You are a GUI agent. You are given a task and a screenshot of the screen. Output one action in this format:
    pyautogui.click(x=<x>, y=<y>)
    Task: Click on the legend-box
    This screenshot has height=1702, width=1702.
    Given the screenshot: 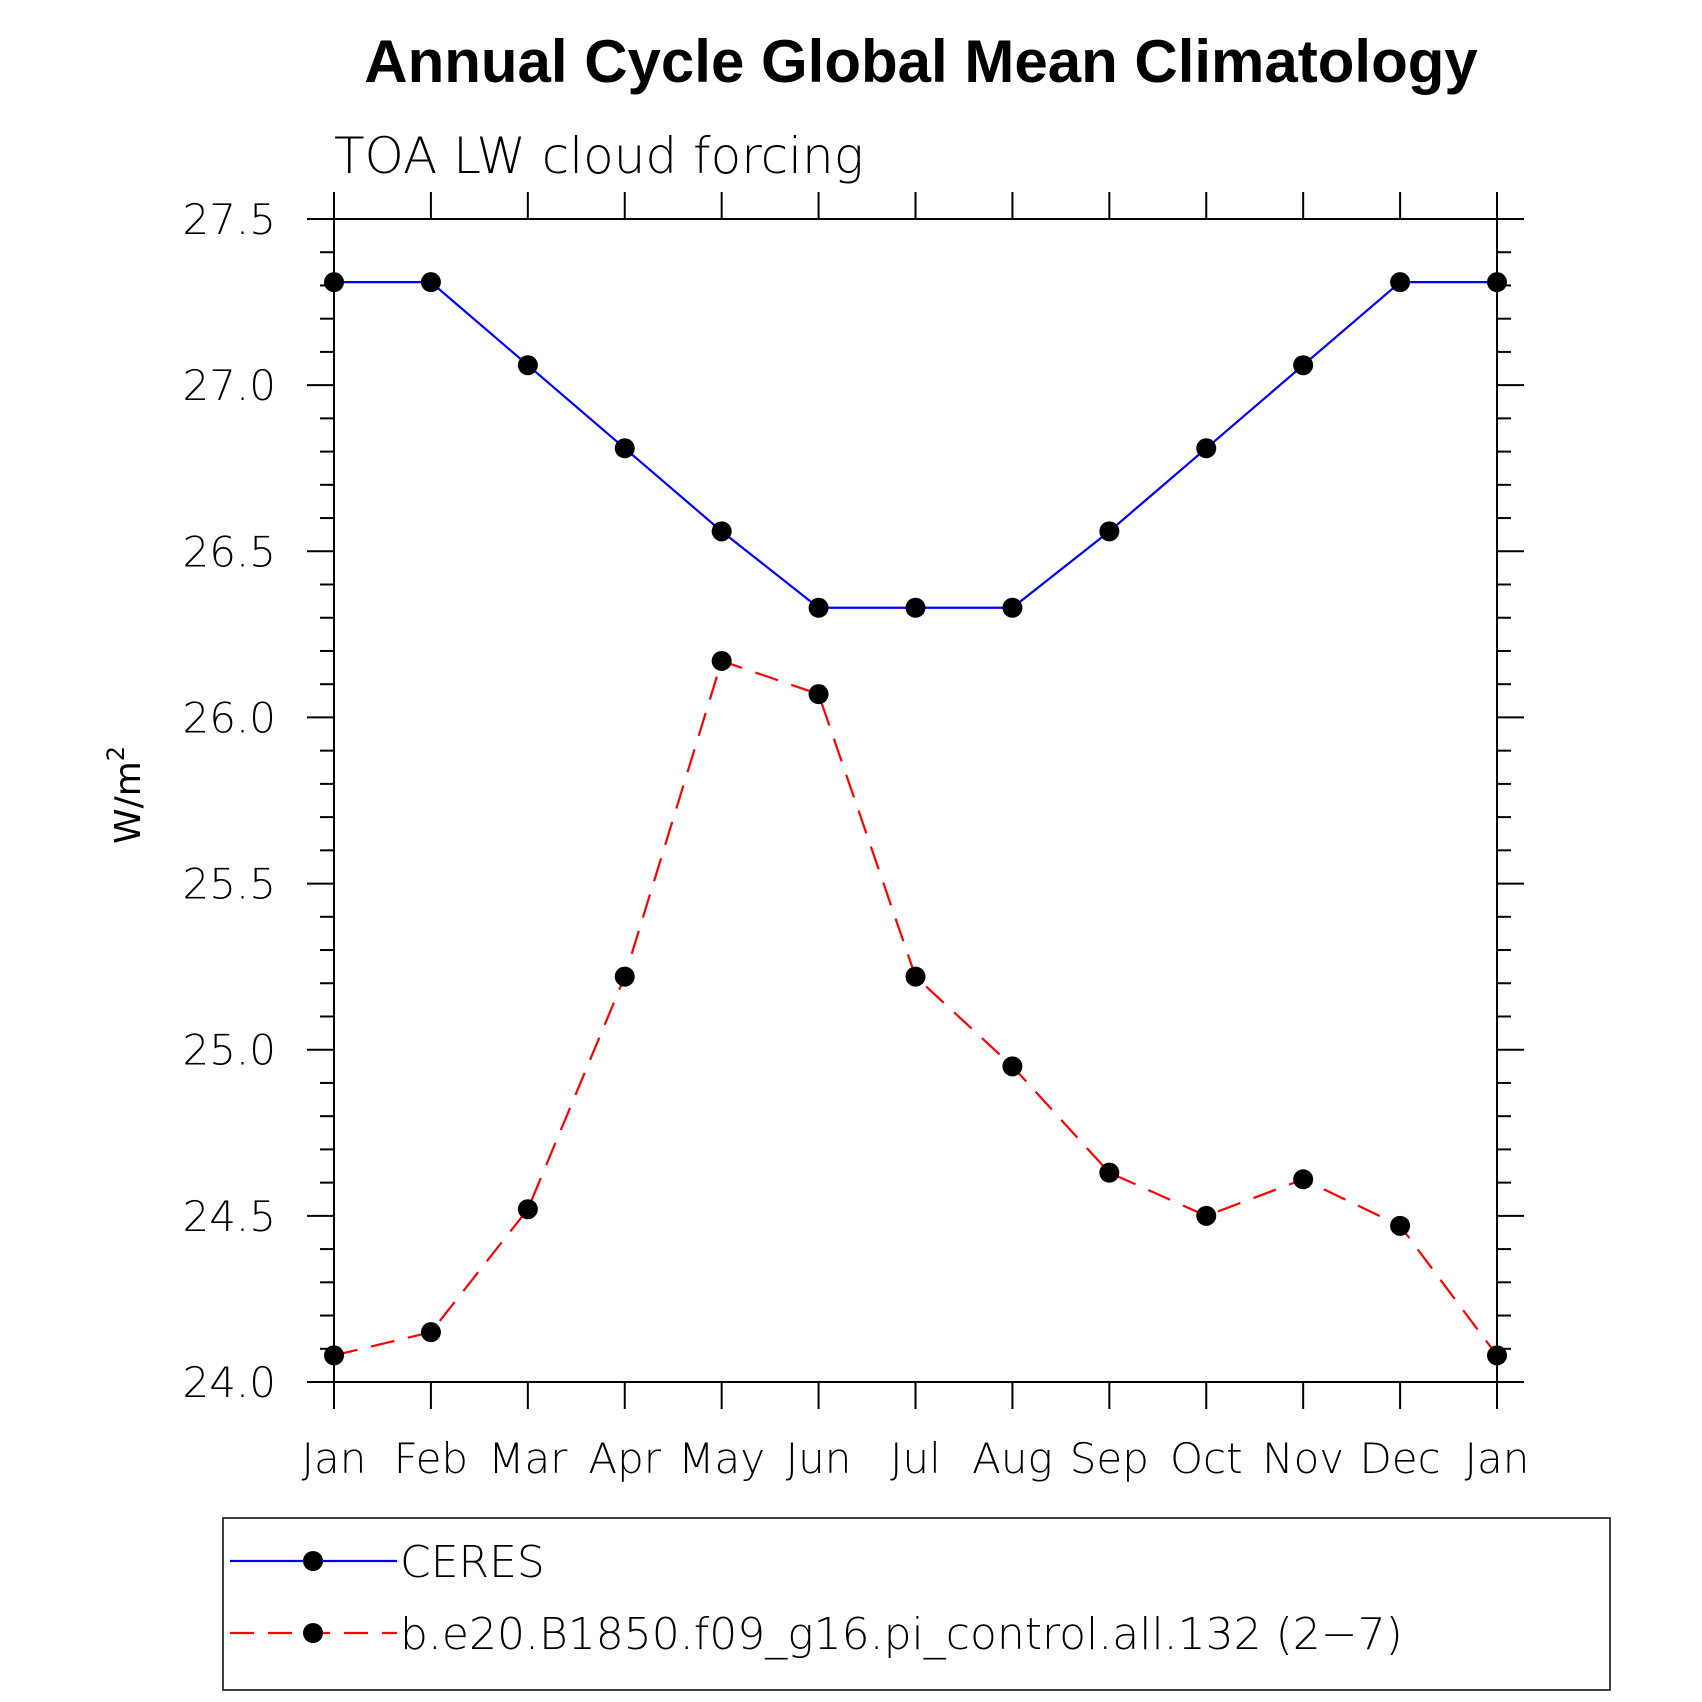 What is the action you would take?
    pyautogui.click(x=916, y=1604)
    